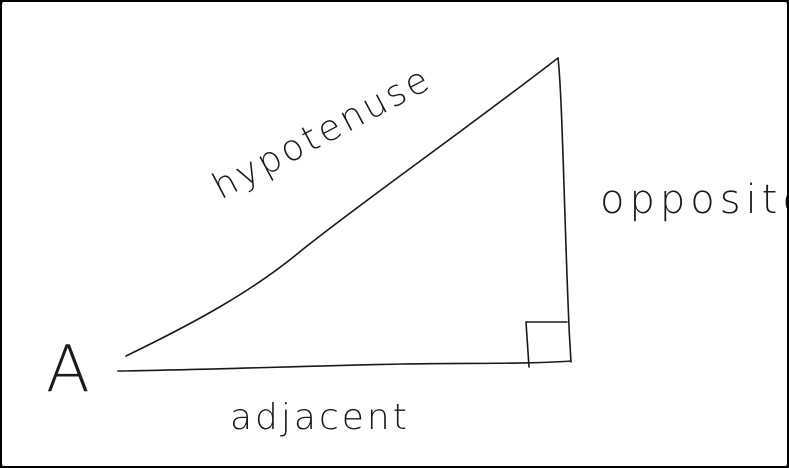 This screenshot has height=468, width=789. What do you see at coordinates (344, 366) in the screenshot?
I see `adjacent-line` at bounding box center [344, 366].